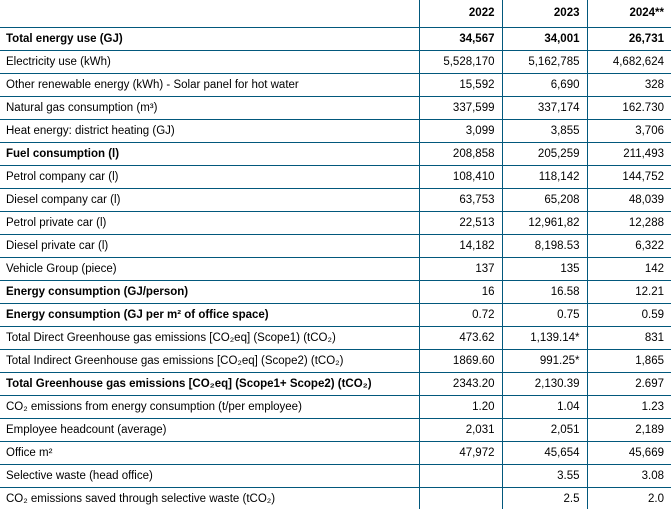 Image resolution: width=671 pixels, height=509 pixels. What do you see at coordinates (629, 131) in the screenshot?
I see `value-2024: 3,706` at bounding box center [629, 131].